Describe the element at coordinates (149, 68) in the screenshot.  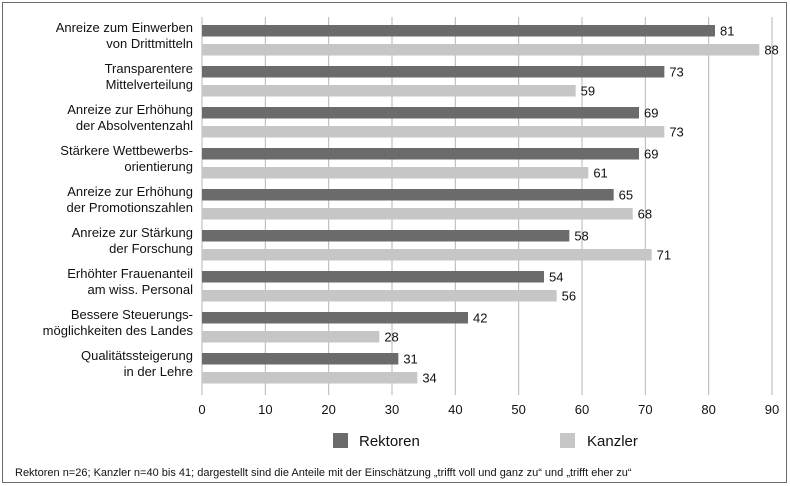
I see `category-label: Transparentere` at that location.